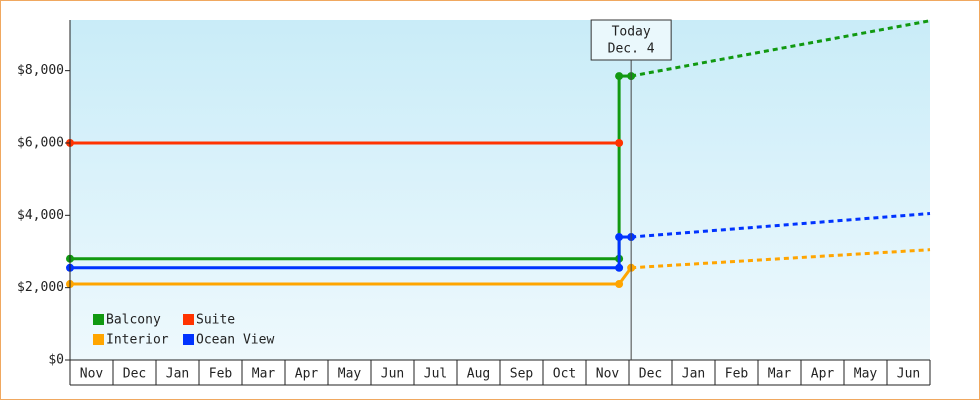  What do you see at coordinates (40, 70) in the screenshot?
I see `y-tick-label: $8,000` at bounding box center [40, 70].